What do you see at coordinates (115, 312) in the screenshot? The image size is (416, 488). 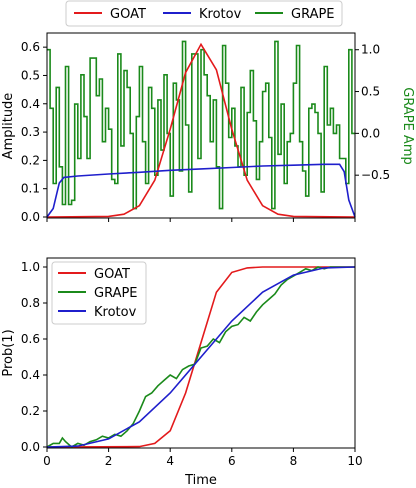 I see `bottom-legend-label-krotov: Krotov` at bounding box center [115, 312].